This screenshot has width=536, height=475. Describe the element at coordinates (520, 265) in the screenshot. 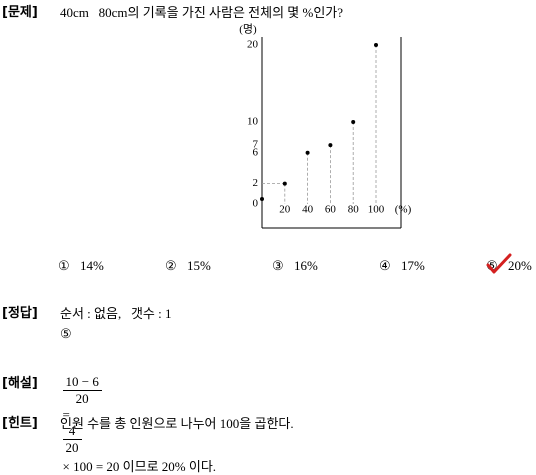

I see `option-text: 20%` at that location.